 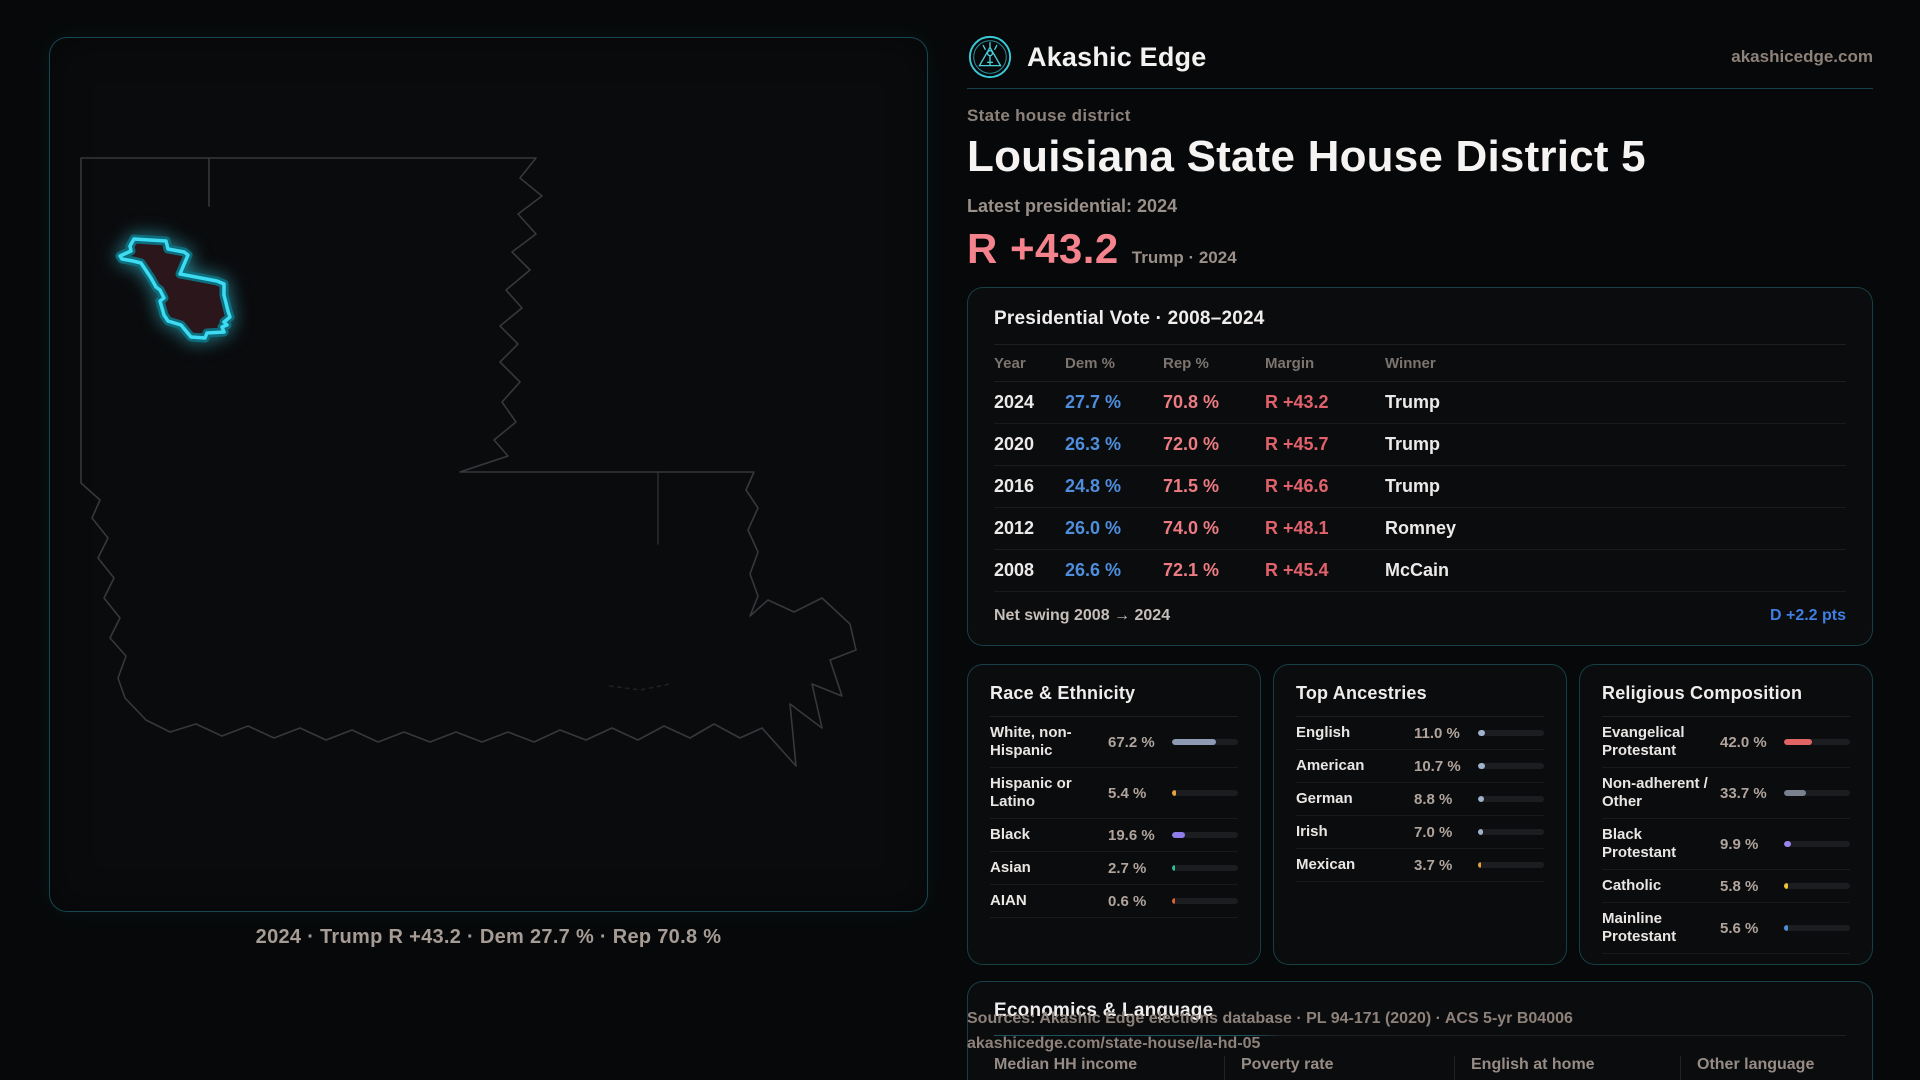 I want to click on stat-row: Mexican 3.7 %, so click(x=1420, y=865).